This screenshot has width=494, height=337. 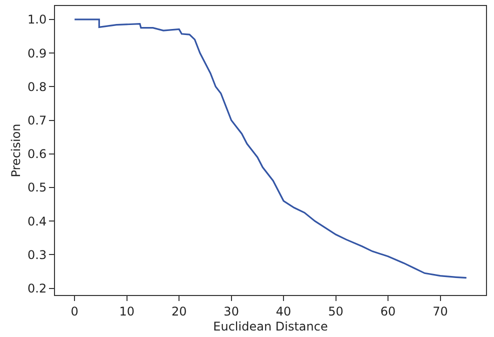 I want to click on x-tick-label: 40, so click(x=284, y=311).